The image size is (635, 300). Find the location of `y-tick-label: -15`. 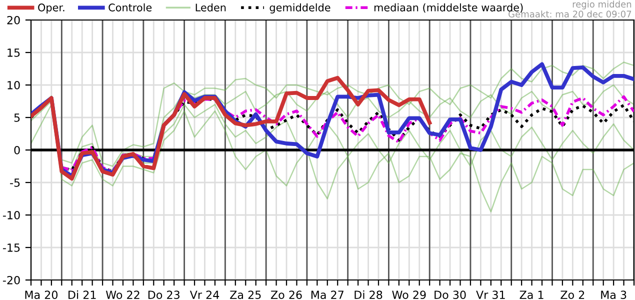

y-tick-label: -15 is located at coordinates (11, 248).